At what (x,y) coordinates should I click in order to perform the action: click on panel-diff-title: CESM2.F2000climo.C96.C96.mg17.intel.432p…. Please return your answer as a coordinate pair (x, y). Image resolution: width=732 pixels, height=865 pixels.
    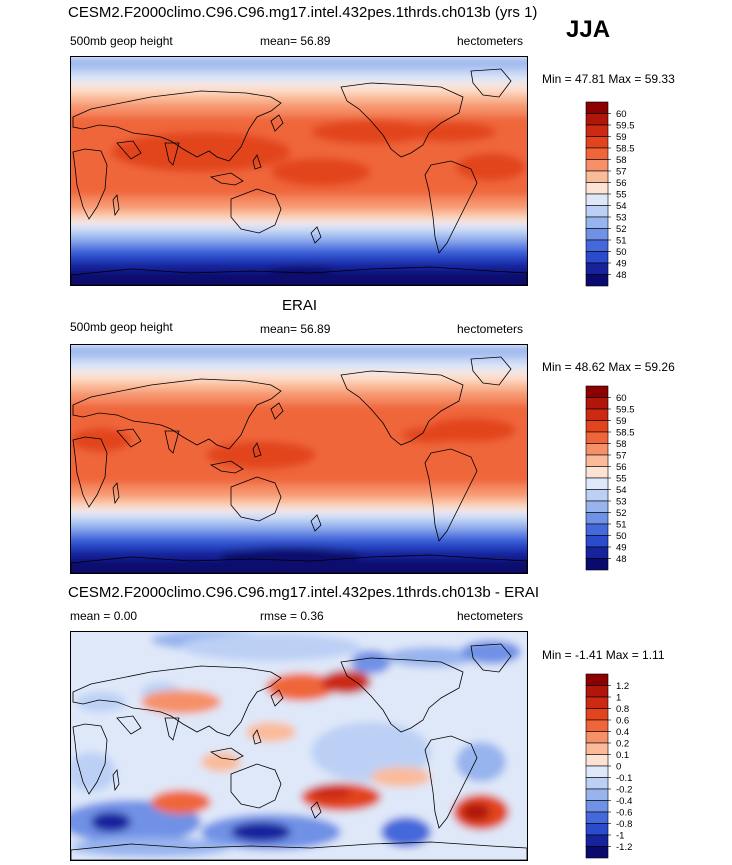
    Looking at the image, I should click on (304, 592).